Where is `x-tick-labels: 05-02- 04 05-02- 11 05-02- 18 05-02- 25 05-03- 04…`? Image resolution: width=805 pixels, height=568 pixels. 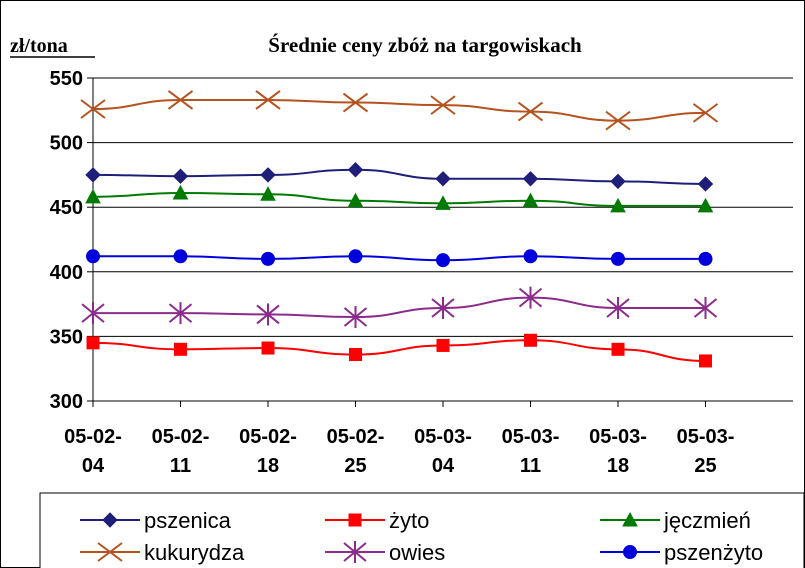 x-tick-labels: 05-02- 04 05-02- 11 05-02- 18 05-02- 25 05-03- 04… is located at coordinates (399, 451).